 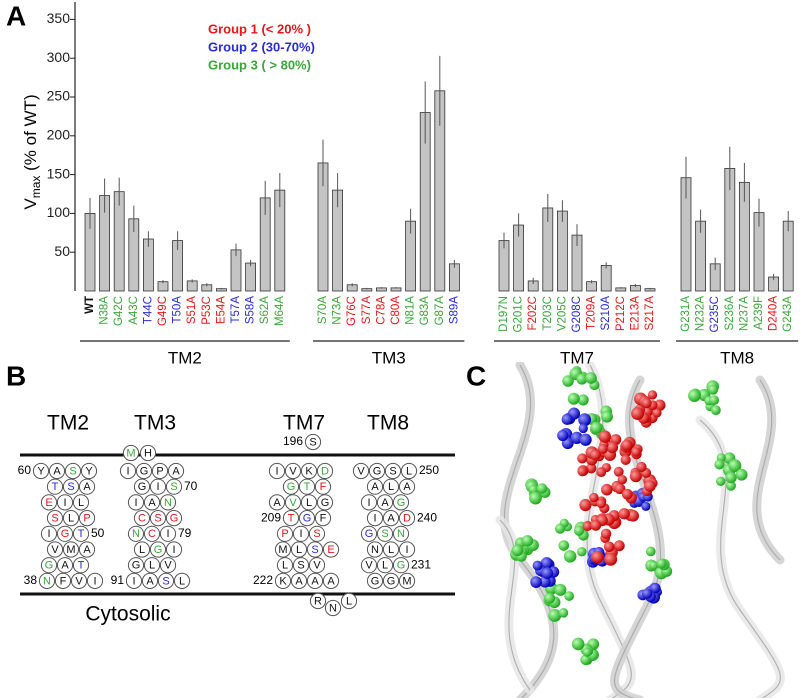 What do you see at coordinates (577, 314) in the screenshot?
I see `x-tick-label: G208C` at bounding box center [577, 314].